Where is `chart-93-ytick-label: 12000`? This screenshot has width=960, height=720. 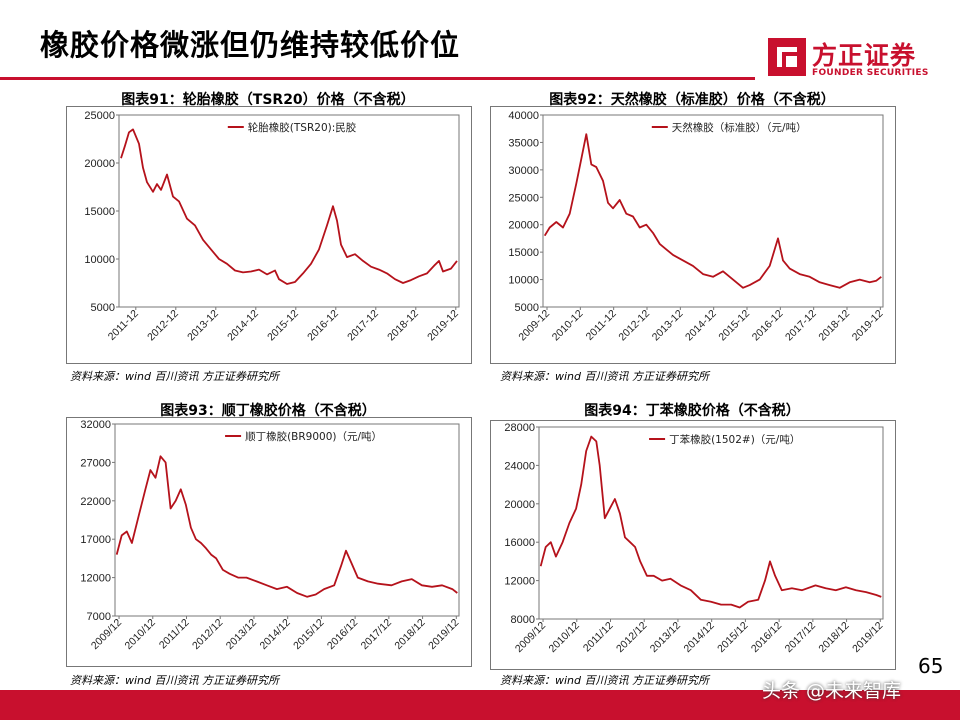 chart-93-ytick-label: 12000 is located at coordinates (95, 579).